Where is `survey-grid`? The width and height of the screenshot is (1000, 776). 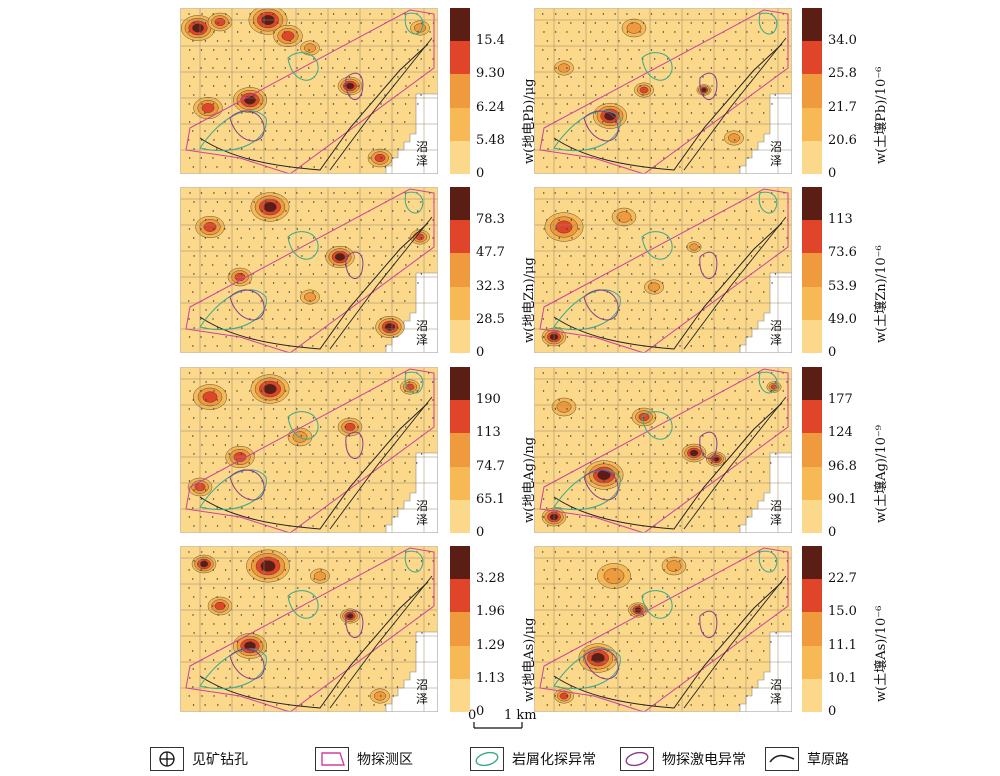 survey-grid is located at coordinates (309, 450).